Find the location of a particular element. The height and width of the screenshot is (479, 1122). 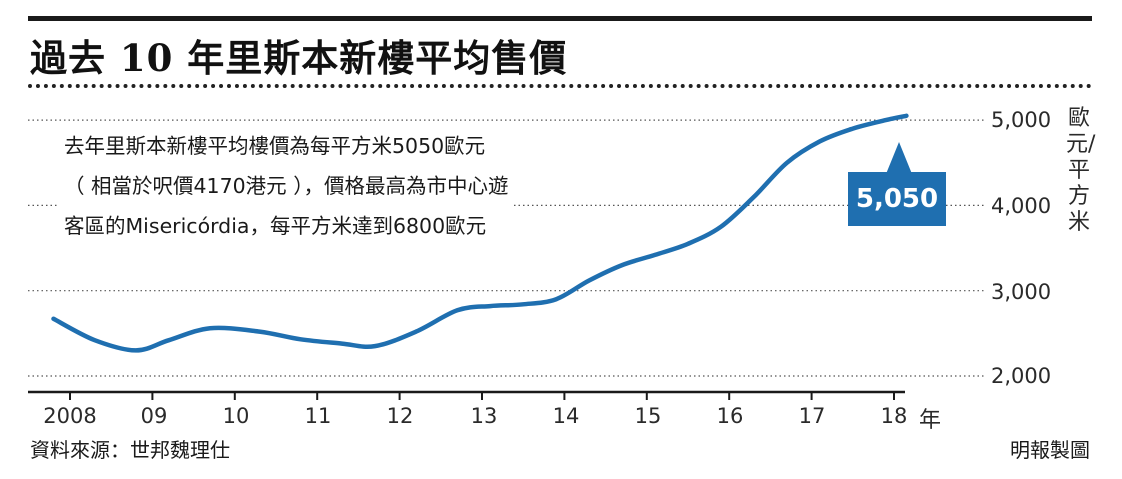

annotation-line: （ 相當於呎價4170港元 ），價格最高為市中心遊 is located at coordinates (286, 186).